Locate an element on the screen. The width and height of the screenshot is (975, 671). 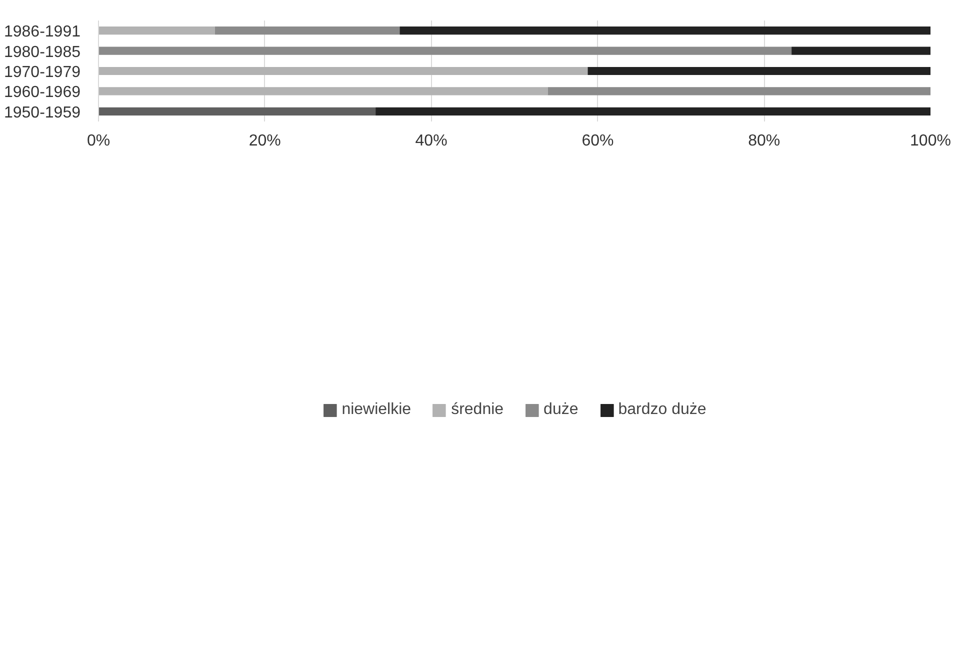
y-tick-label: 1986-1991 is located at coordinates (42, 32).